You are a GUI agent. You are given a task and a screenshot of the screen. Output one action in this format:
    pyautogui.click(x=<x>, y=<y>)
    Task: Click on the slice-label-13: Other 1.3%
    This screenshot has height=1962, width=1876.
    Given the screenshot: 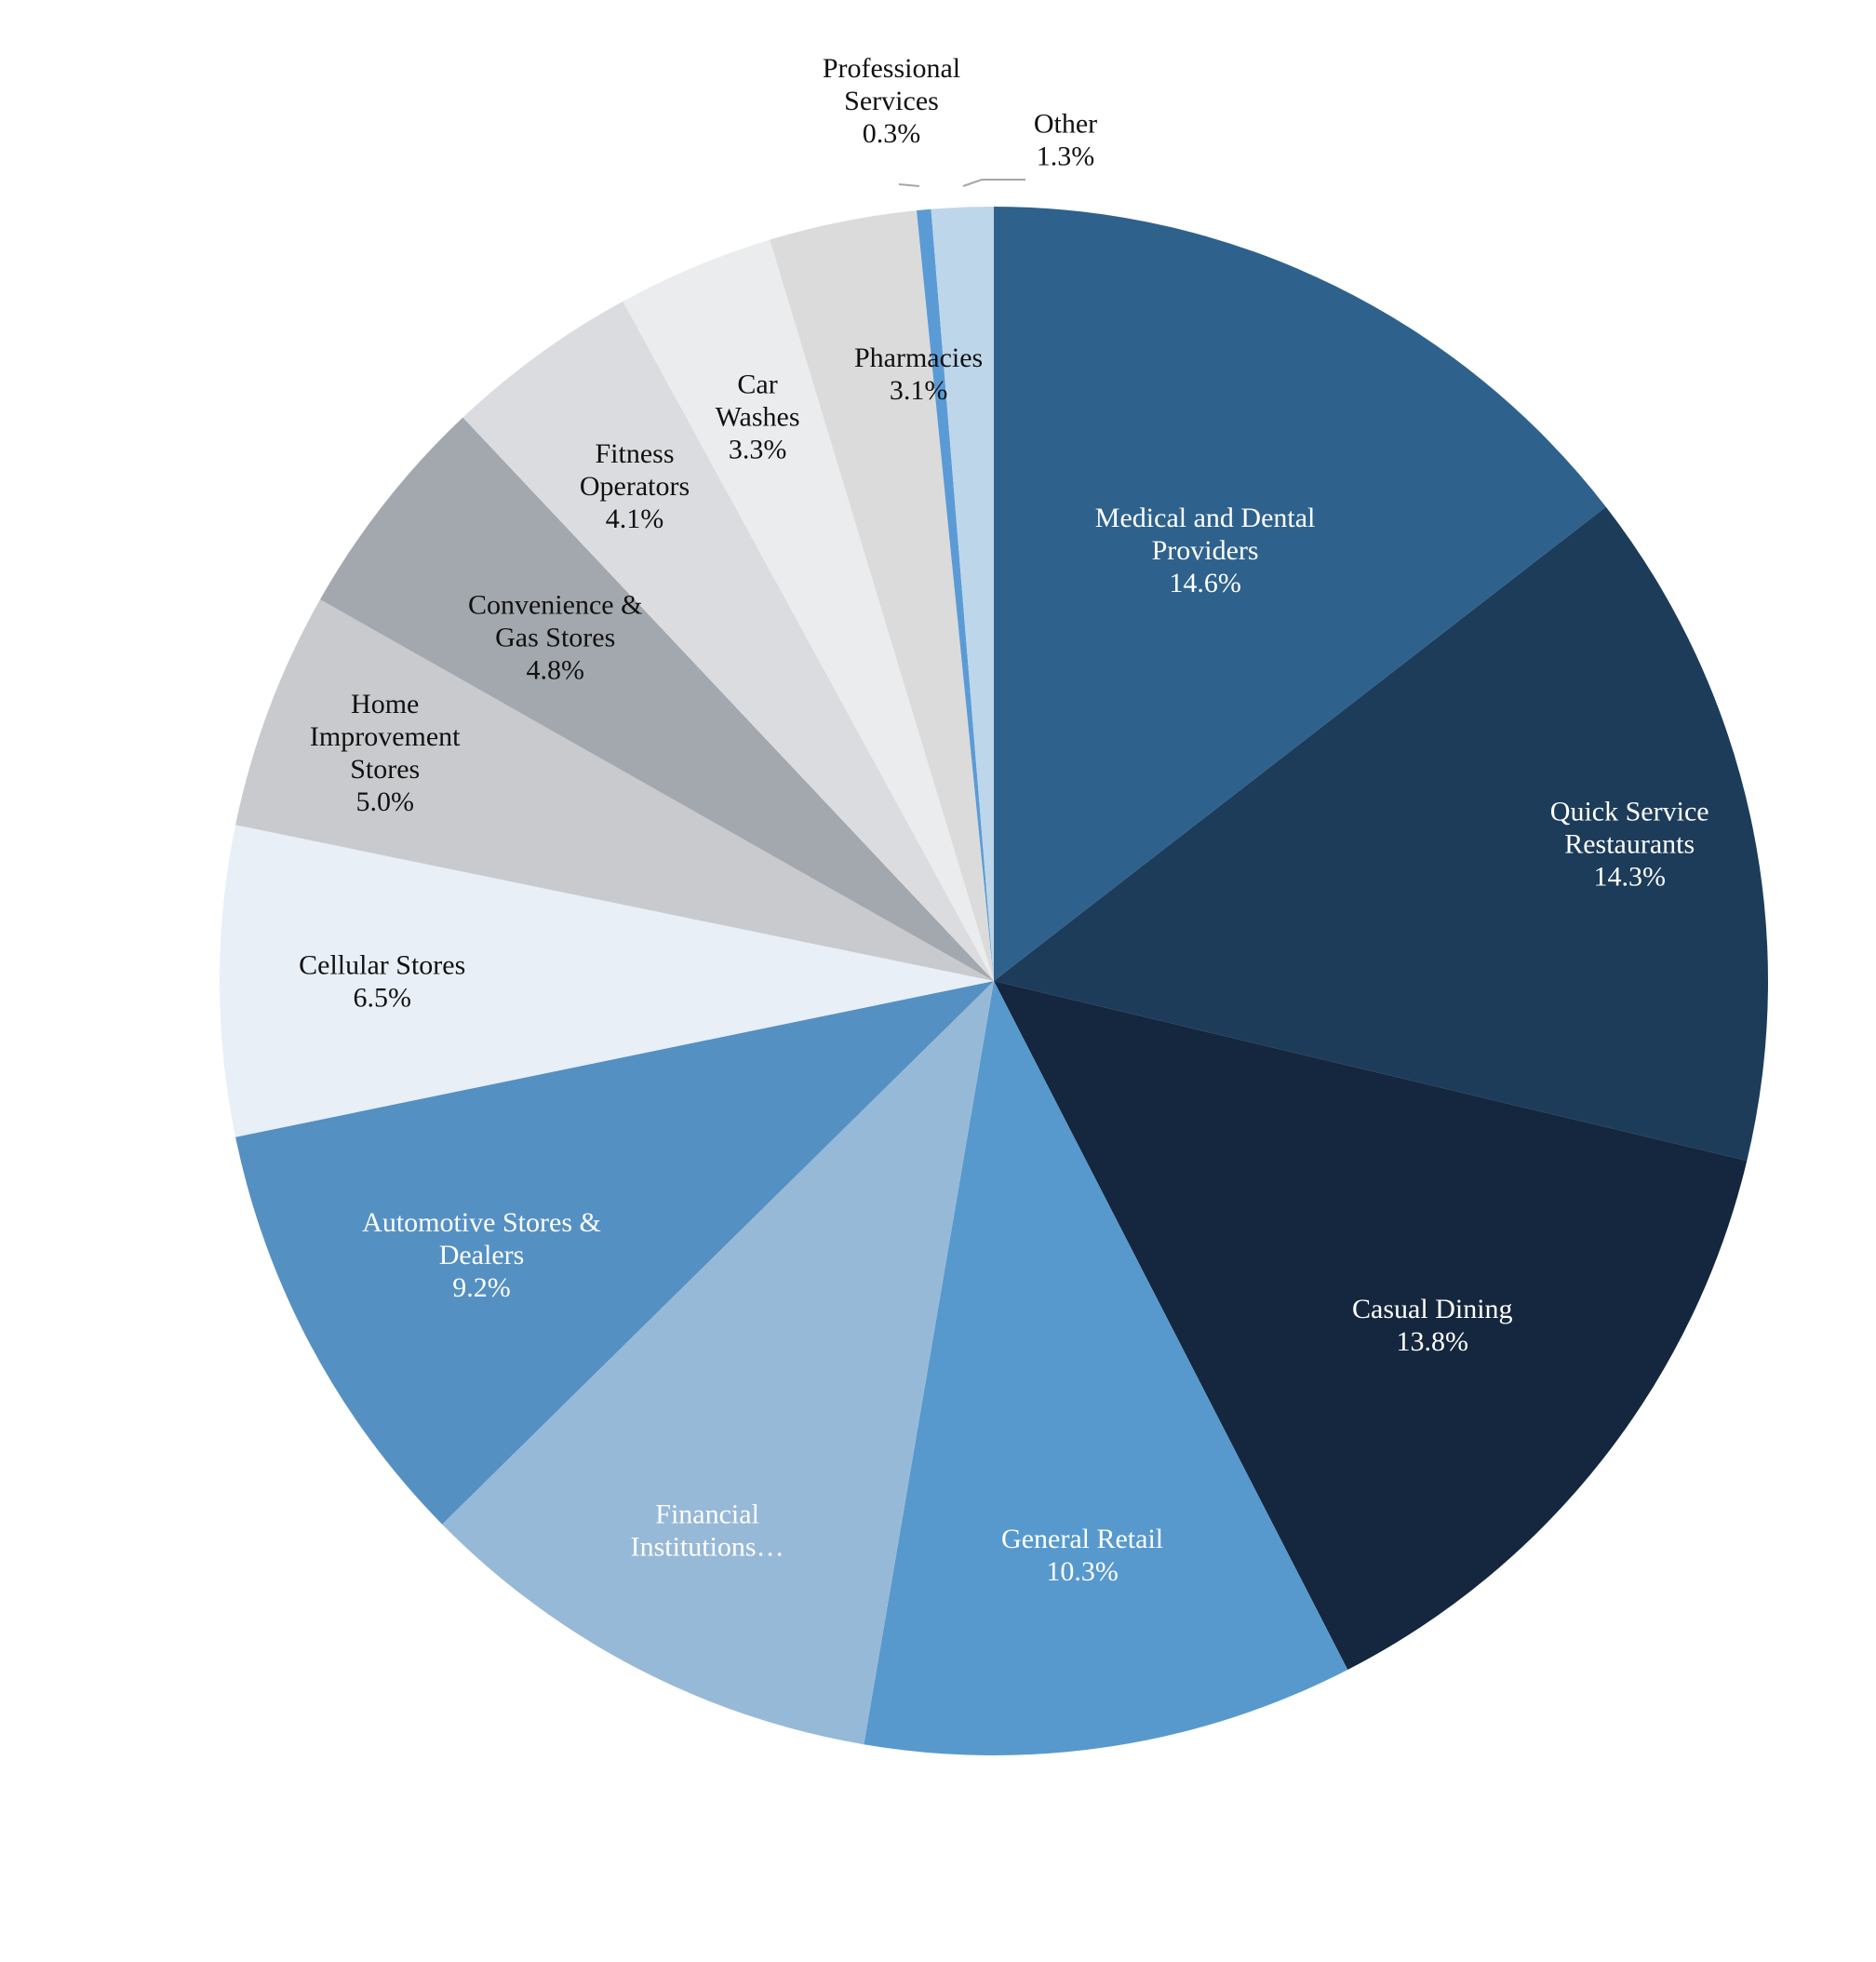 What is the action you would take?
    pyautogui.click(x=1065, y=140)
    